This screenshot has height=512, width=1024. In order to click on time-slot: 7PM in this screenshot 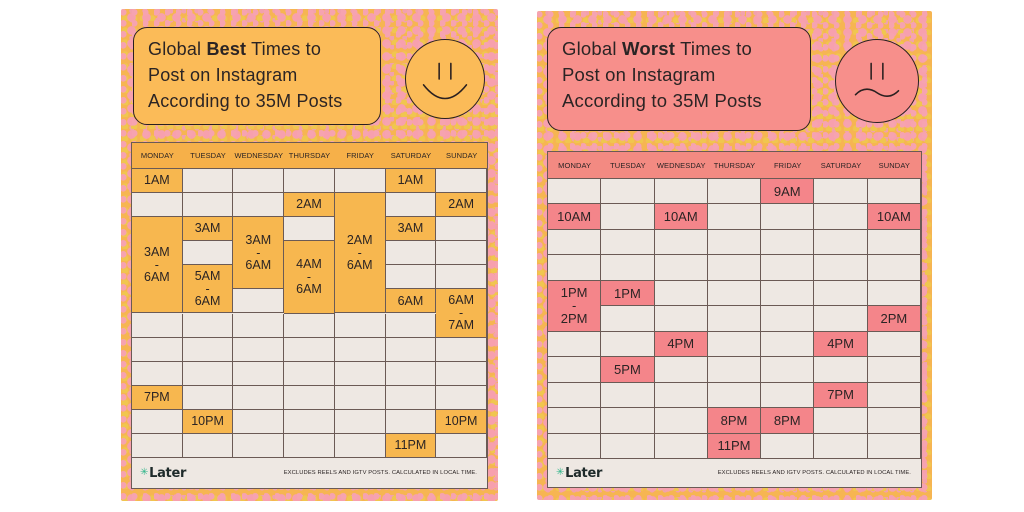, I will do `click(157, 397)`.